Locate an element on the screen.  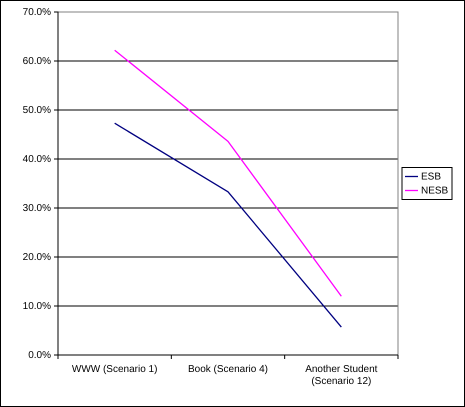
y-tick-label: 30.0% is located at coordinates (37, 208).